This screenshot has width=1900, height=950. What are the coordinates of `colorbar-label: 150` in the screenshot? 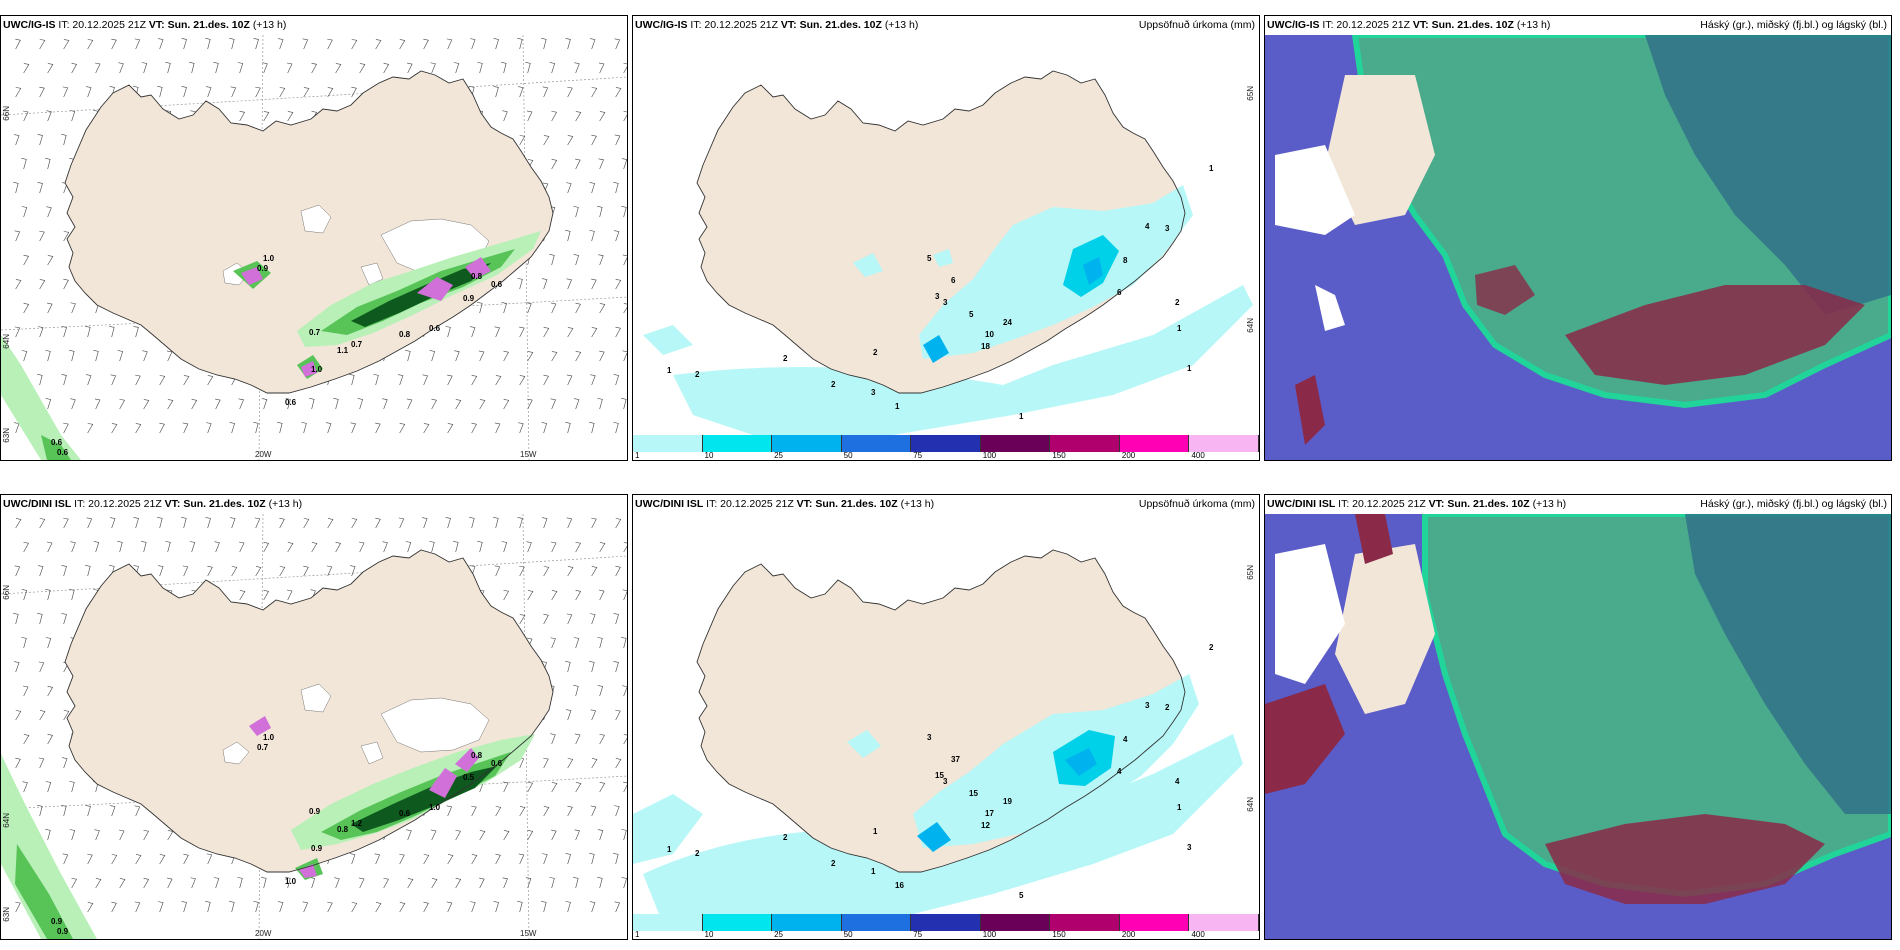 It's located at (1059, 934).